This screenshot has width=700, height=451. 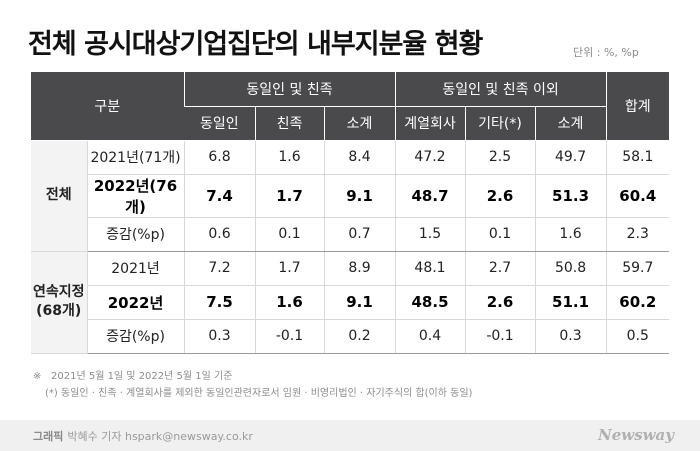 What do you see at coordinates (135, 157) in the screenshot?
I see `row-label: 2021년(71개)` at bounding box center [135, 157].